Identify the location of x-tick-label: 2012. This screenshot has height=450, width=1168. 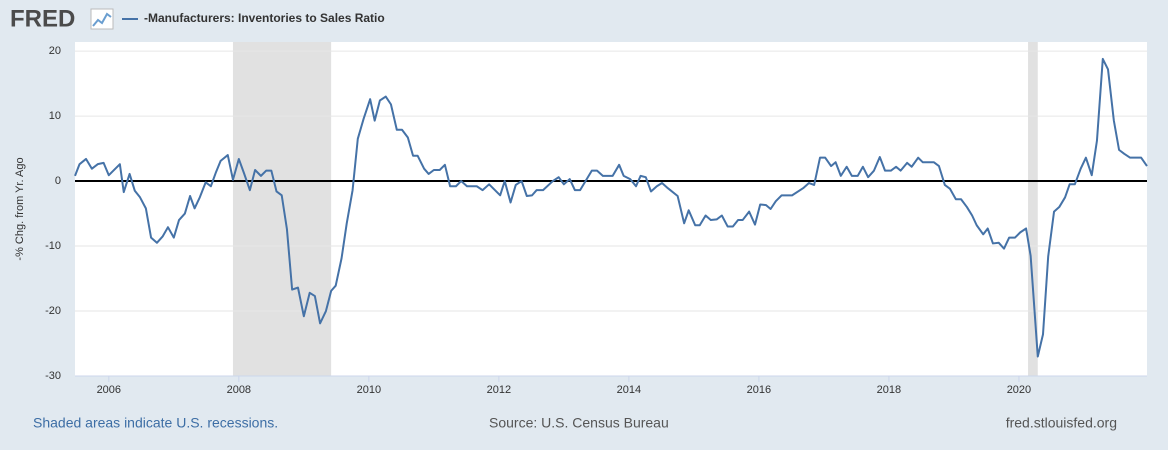
(499, 390).